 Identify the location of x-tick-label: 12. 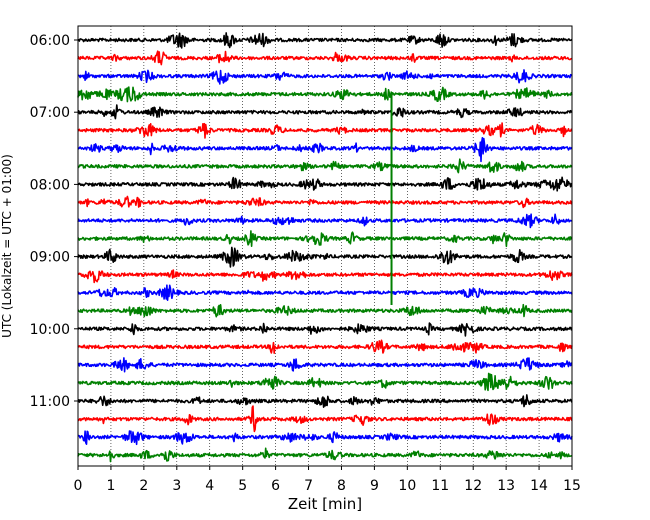
(473, 486).